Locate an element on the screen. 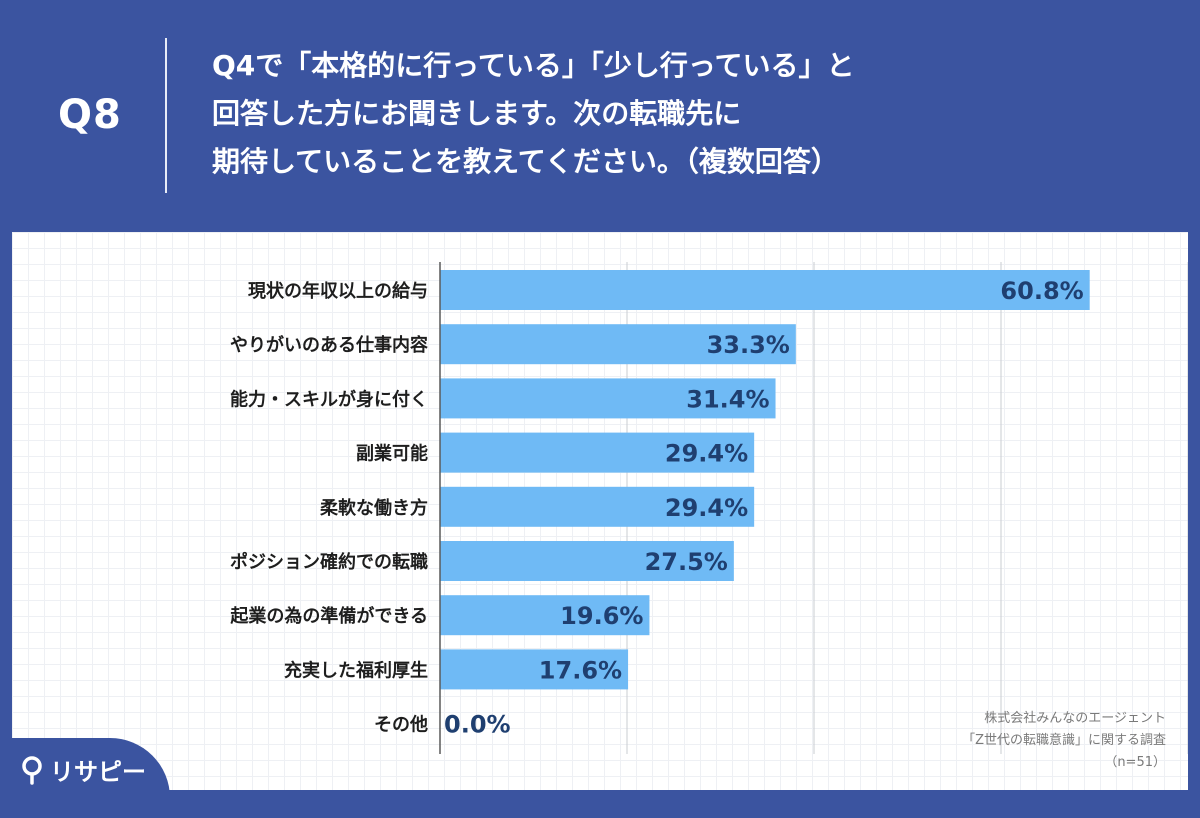 This screenshot has height=818, width=1200. category-label: その他 is located at coordinates (401, 725).